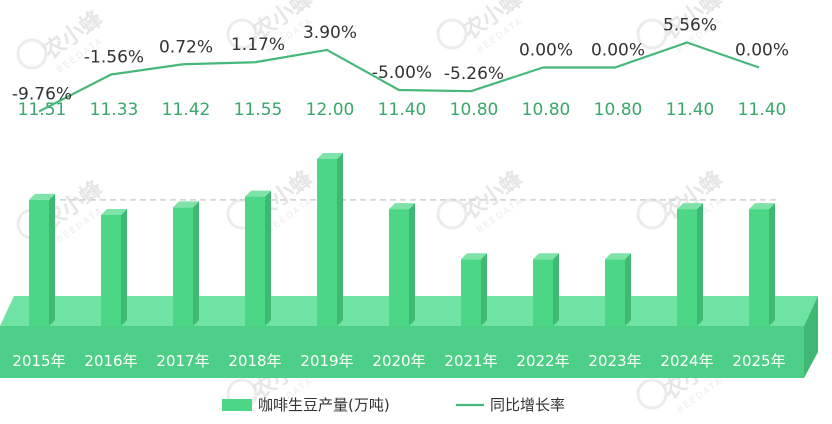 The width and height of the screenshot is (832, 424). What do you see at coordinates (326, 361) in the screenshot?
I see `x-tick-label: 2019年` at bounding box center [326, 361].